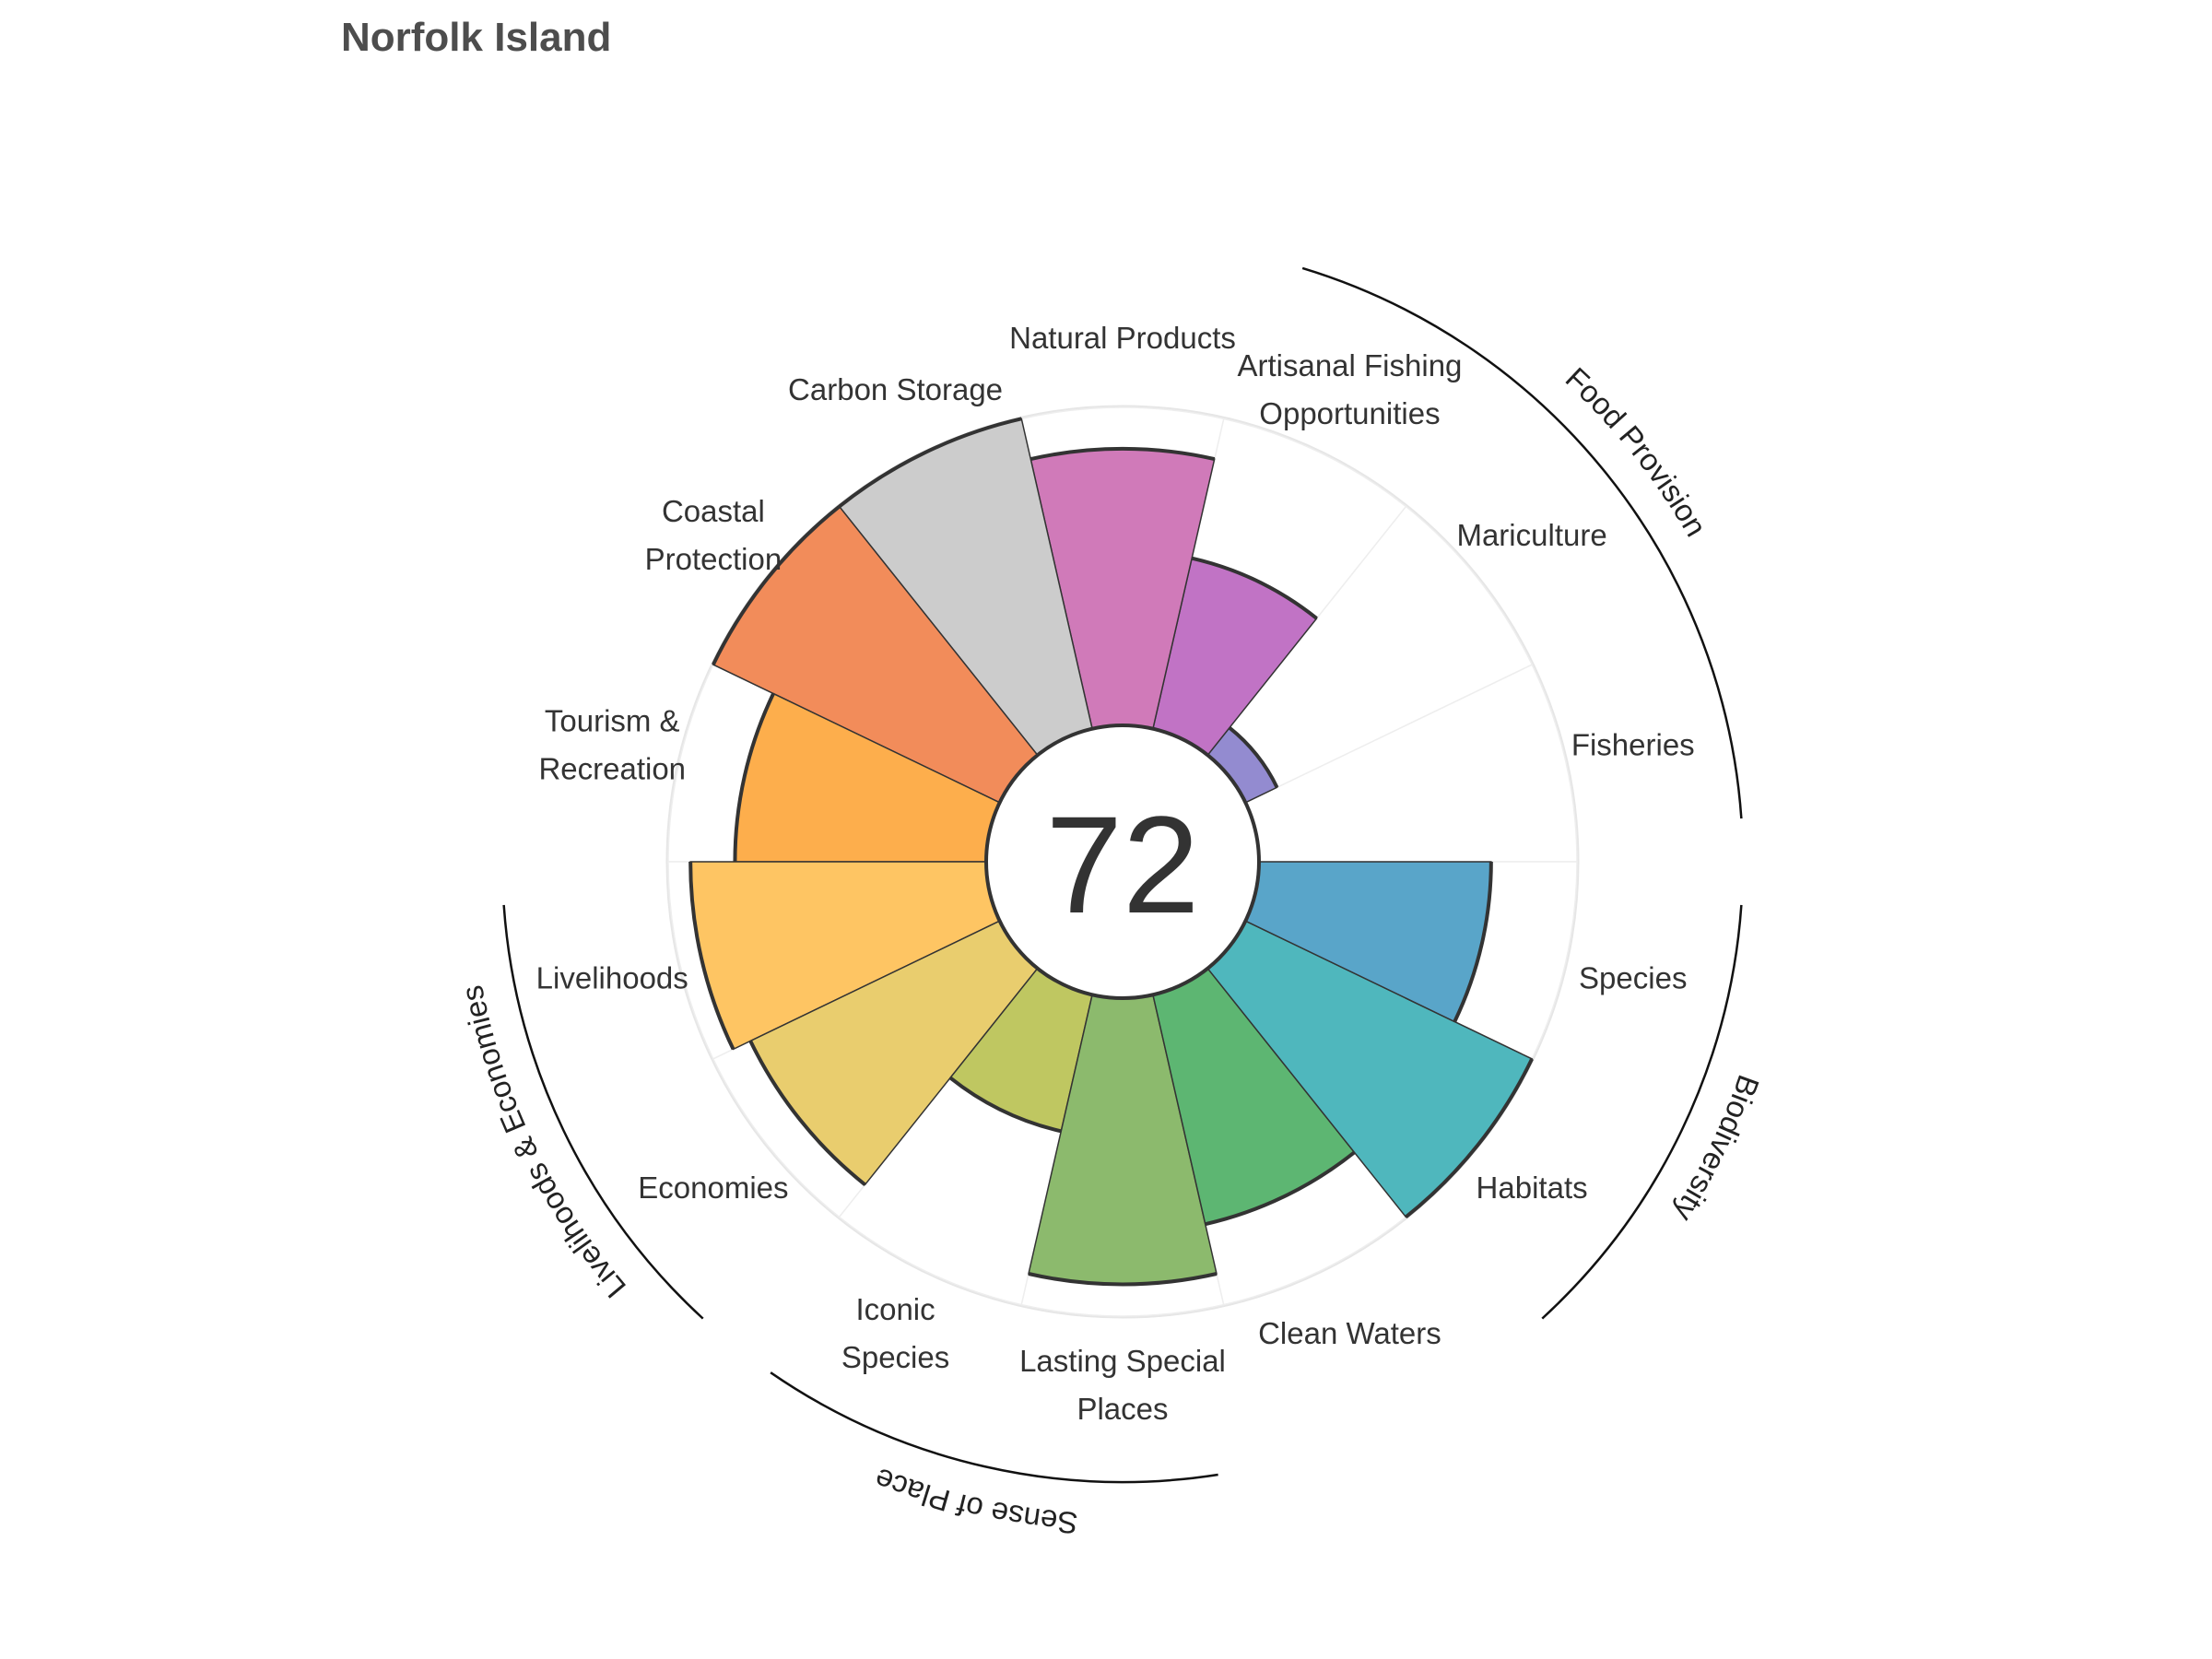 Image resolution: width=2212 pixels, height=1659 pixels. What do you see at coordinates (1123, 1279) in the screenshot?
I see `bar-edge-lasting-special-places` at bounding box center [1123, 1279].